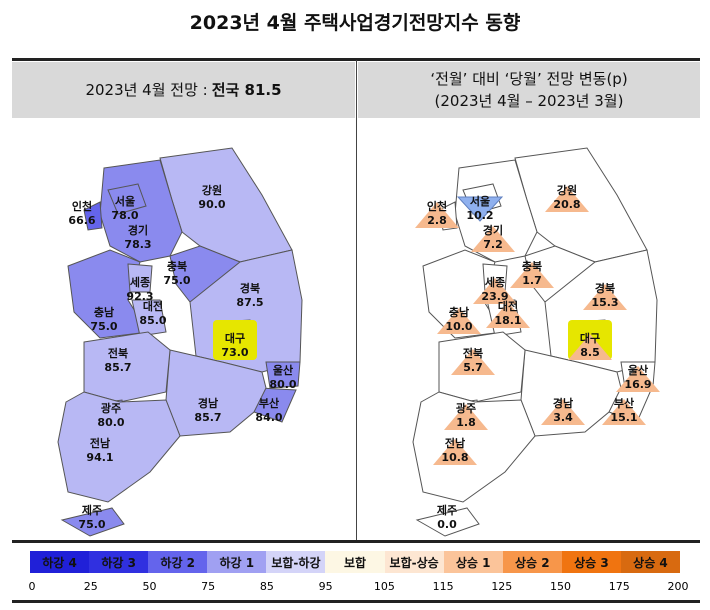 This screenshot has width=710, height=610. Describe the element at coordinates (493, 244) in the screenshot. I see `right-region-value: 7.2` at that location.